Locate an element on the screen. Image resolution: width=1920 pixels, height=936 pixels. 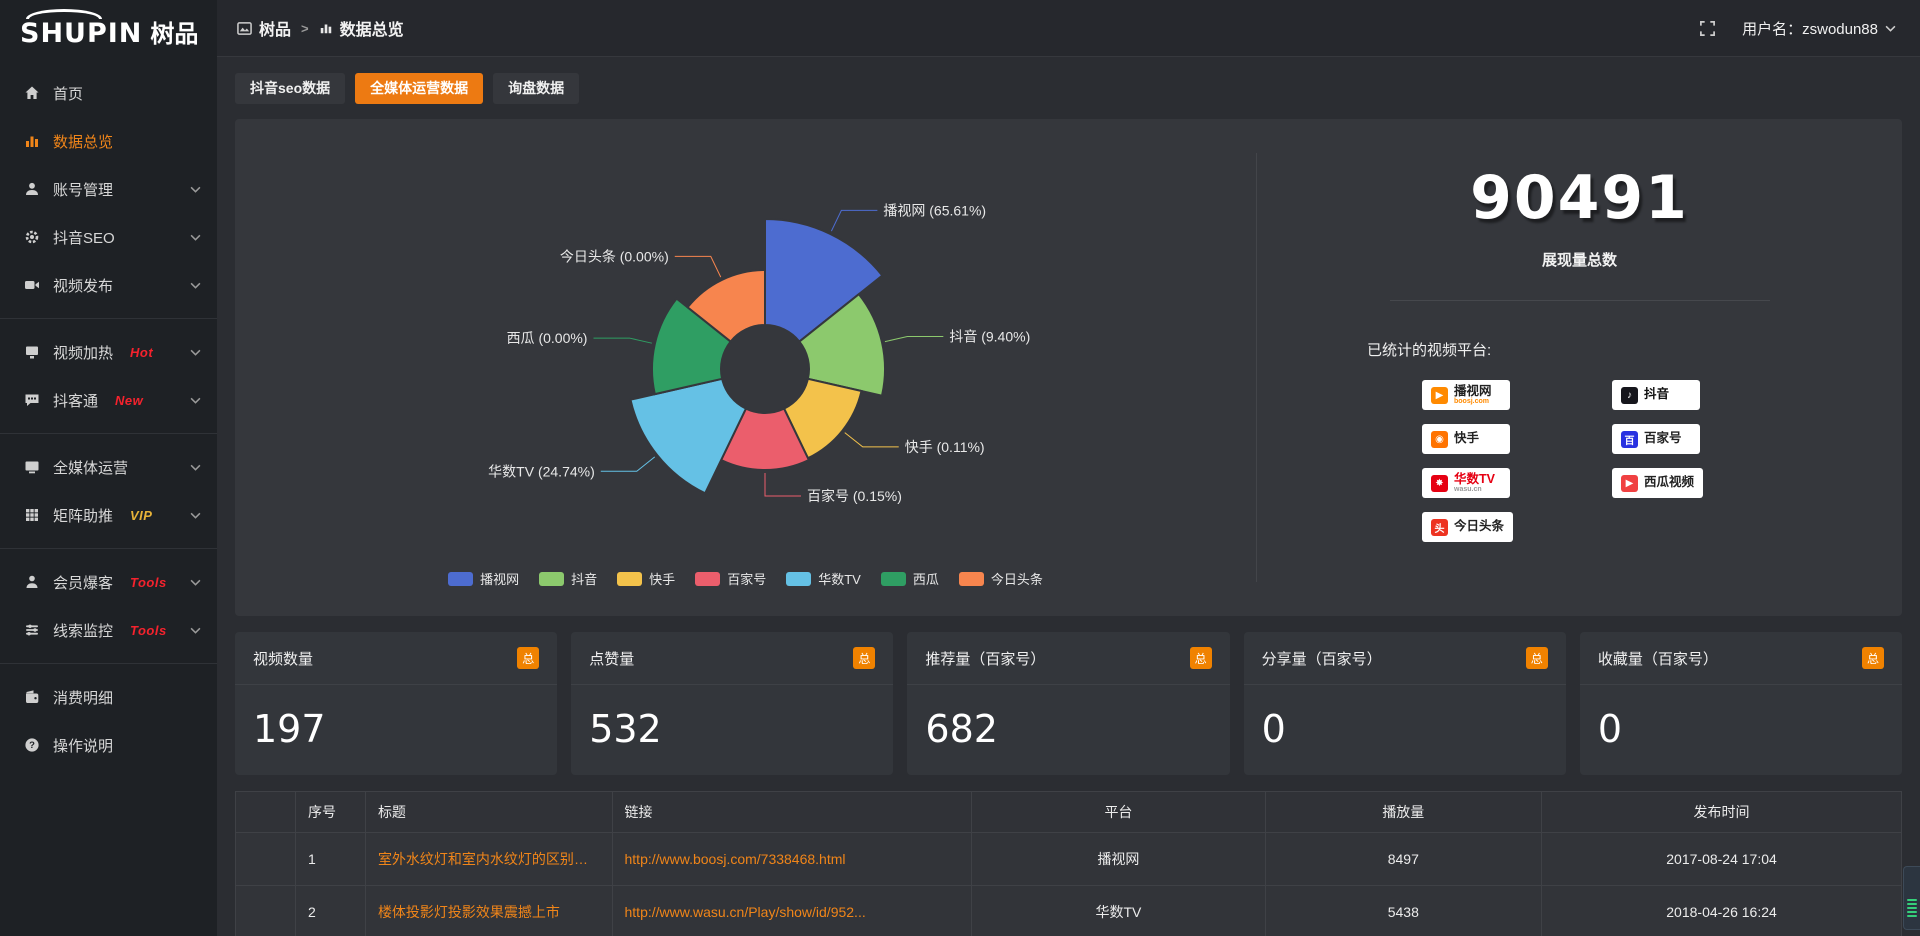
legend-label: 今日头条 is located at coordinates (1016, 579).